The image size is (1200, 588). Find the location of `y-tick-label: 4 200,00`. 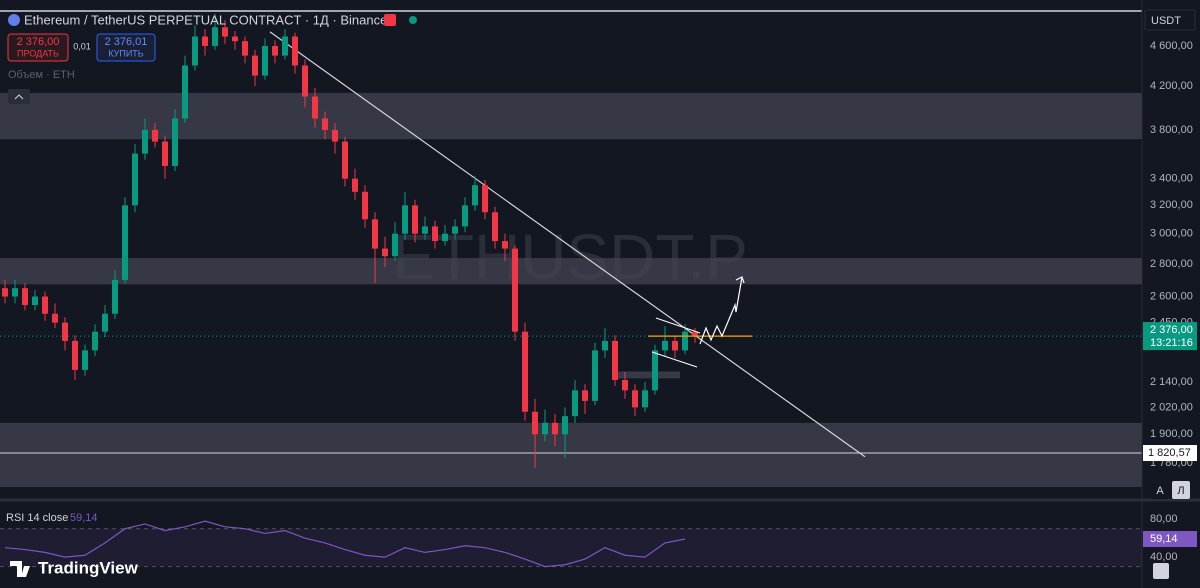

y-tick-label: 4 200,00 is located at coordinates (1171, 86).